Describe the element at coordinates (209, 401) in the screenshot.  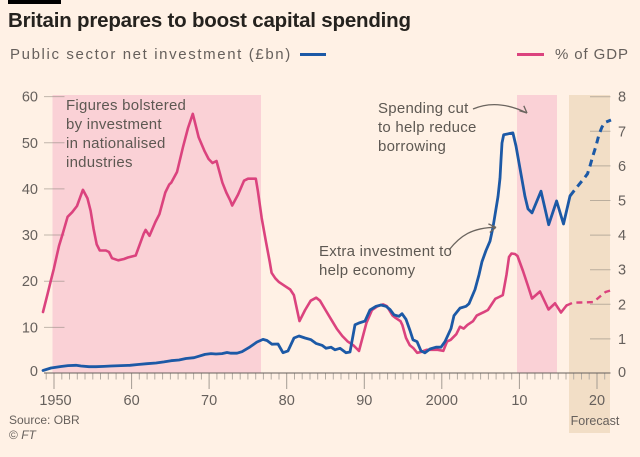
I see `svg-text: 70` at that location.